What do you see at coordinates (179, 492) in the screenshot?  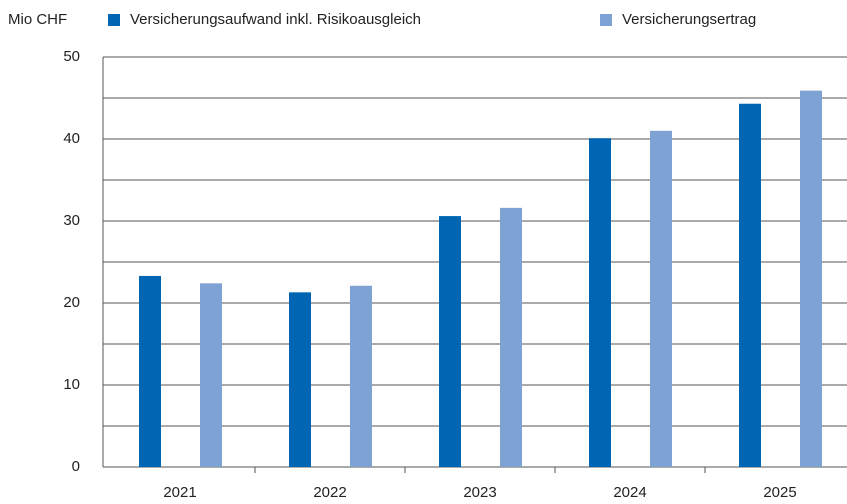 I see `x-tick-label: 2021` at bounding box center [179, 492].